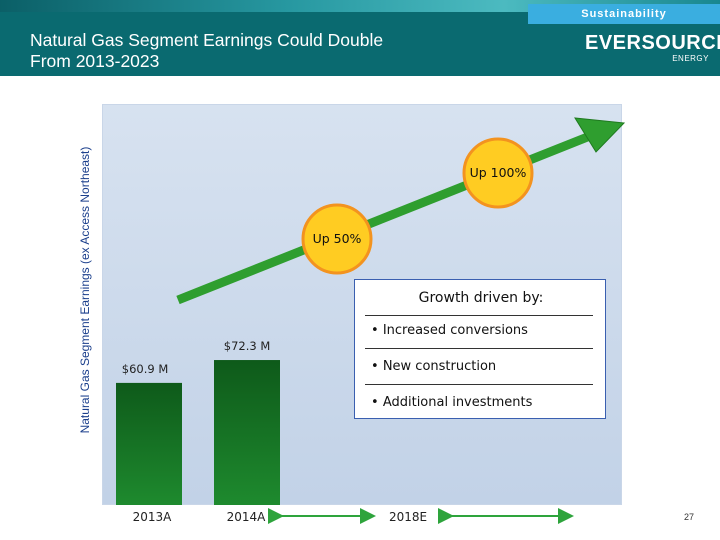 The width and height of the screenshot is (720, 540). I want to click on logo-subtext: ENERGY, so click(690, 58).